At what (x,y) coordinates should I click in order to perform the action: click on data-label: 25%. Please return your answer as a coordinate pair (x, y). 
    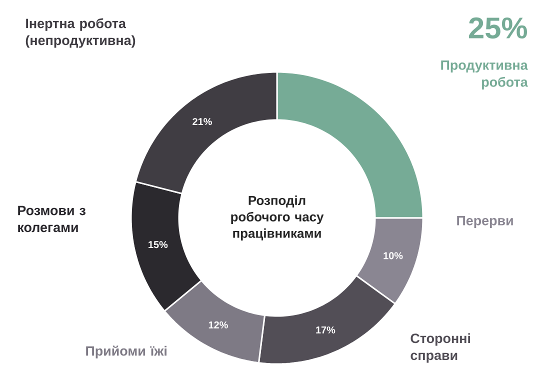
    Looking at the image, I should click on (498, 28).